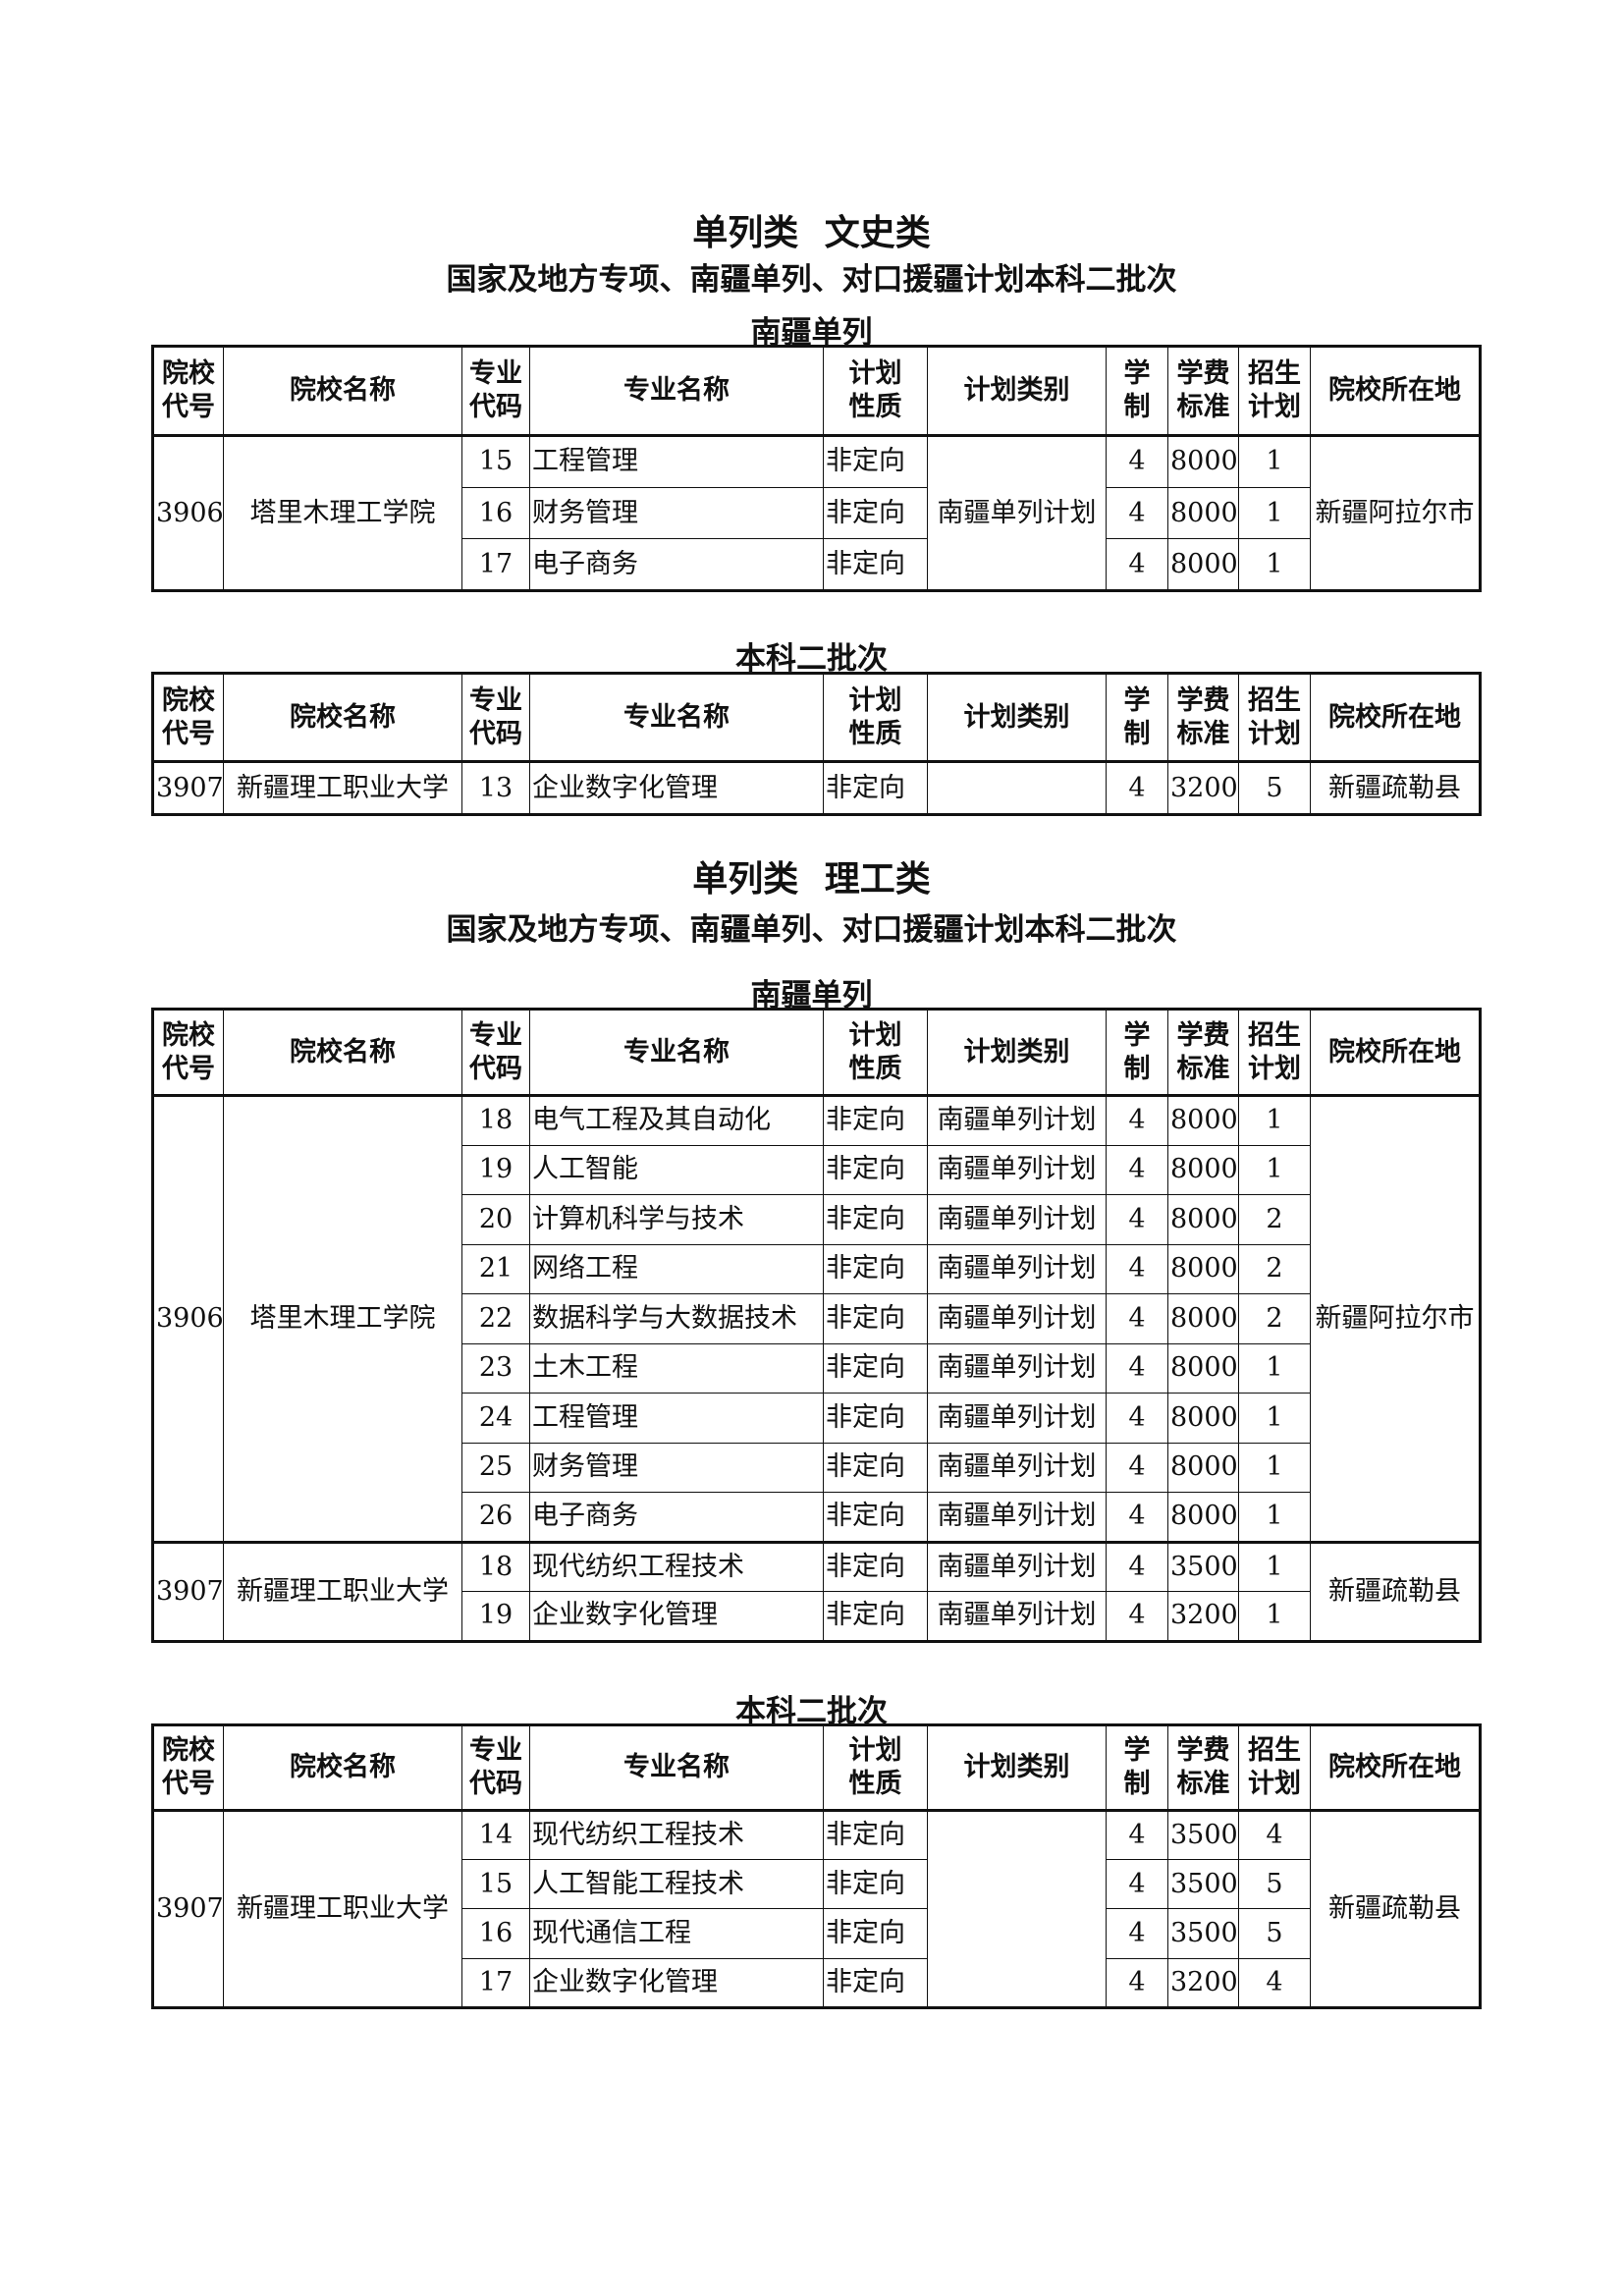  Describe the element at coordinates (495, 1368) in the screenshot. I see `major-code: 23` at that location.